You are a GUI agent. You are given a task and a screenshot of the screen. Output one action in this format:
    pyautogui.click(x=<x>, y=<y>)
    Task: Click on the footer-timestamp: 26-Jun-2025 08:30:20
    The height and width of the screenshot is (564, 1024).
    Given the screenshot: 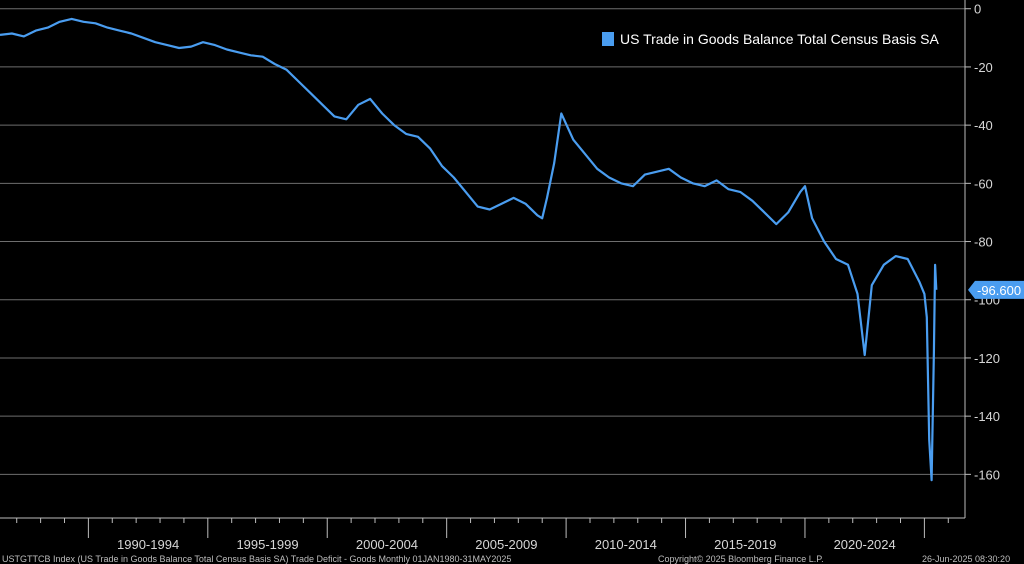 What is the action you would take?
    pyautogui.click(x=966, y=559)
    